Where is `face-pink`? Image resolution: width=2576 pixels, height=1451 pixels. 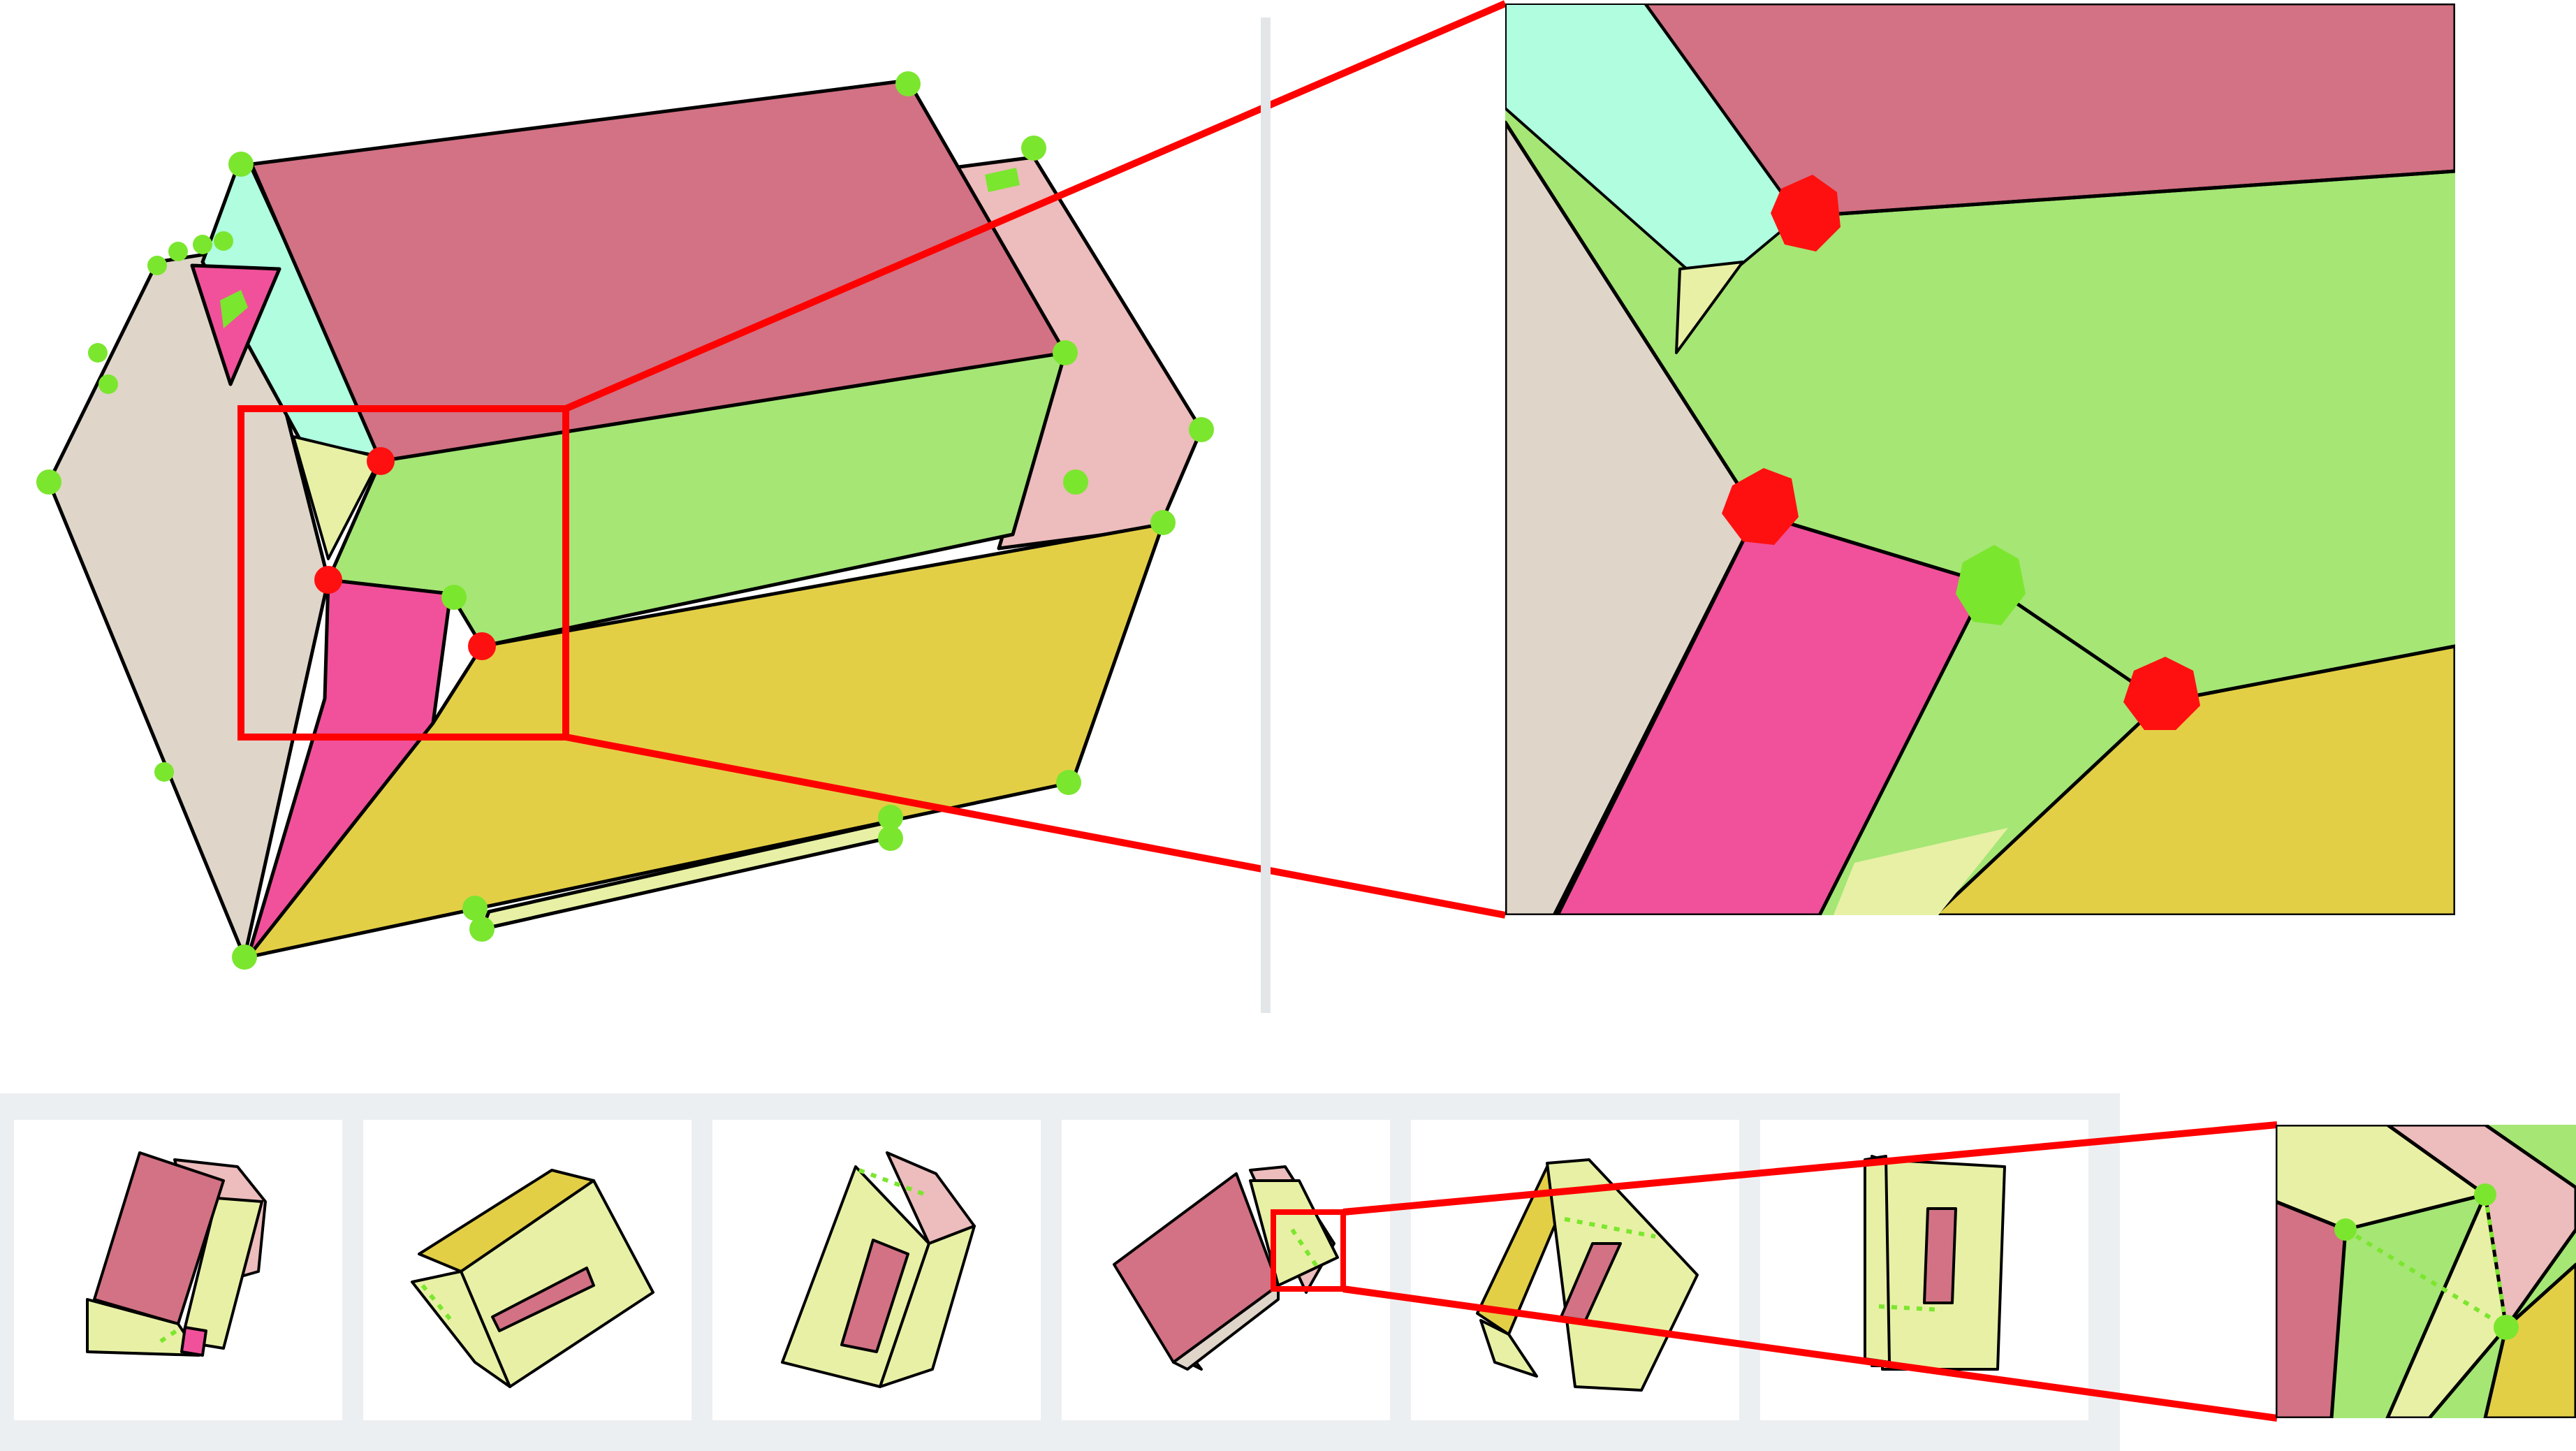
face-pink is located at coordinates (349, 768).